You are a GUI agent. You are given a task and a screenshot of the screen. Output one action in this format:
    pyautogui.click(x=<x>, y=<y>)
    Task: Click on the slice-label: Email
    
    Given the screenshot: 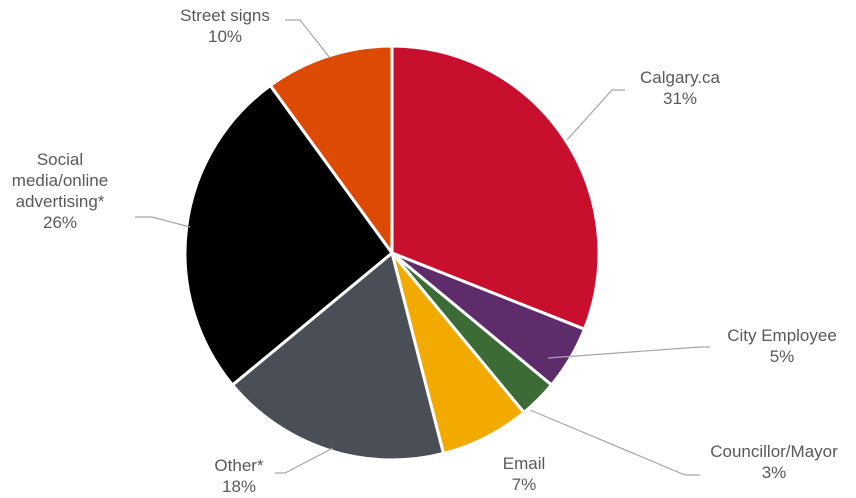 What is the action you would take?
    pyautogui.click(x=524, y=463)
    